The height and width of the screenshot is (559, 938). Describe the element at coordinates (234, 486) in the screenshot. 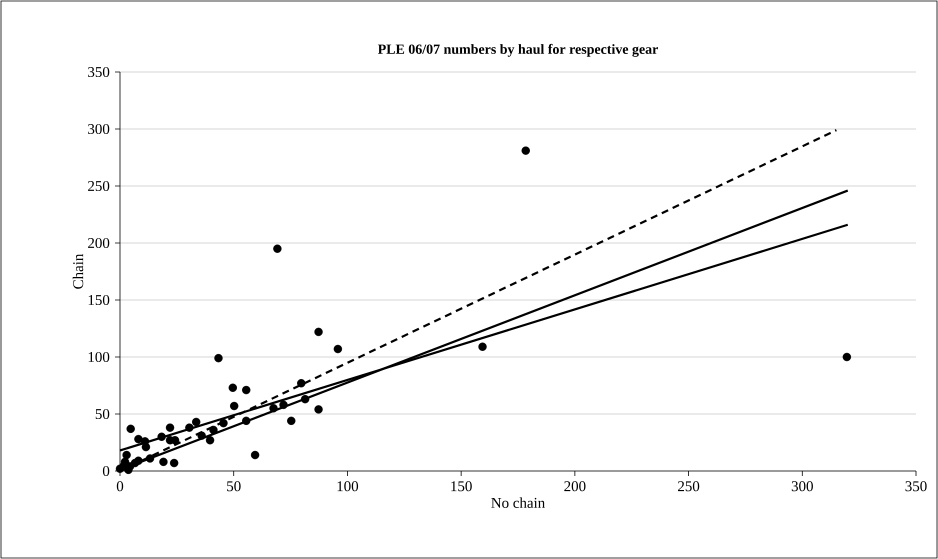

I see `x-tick-label: 50` at that location.